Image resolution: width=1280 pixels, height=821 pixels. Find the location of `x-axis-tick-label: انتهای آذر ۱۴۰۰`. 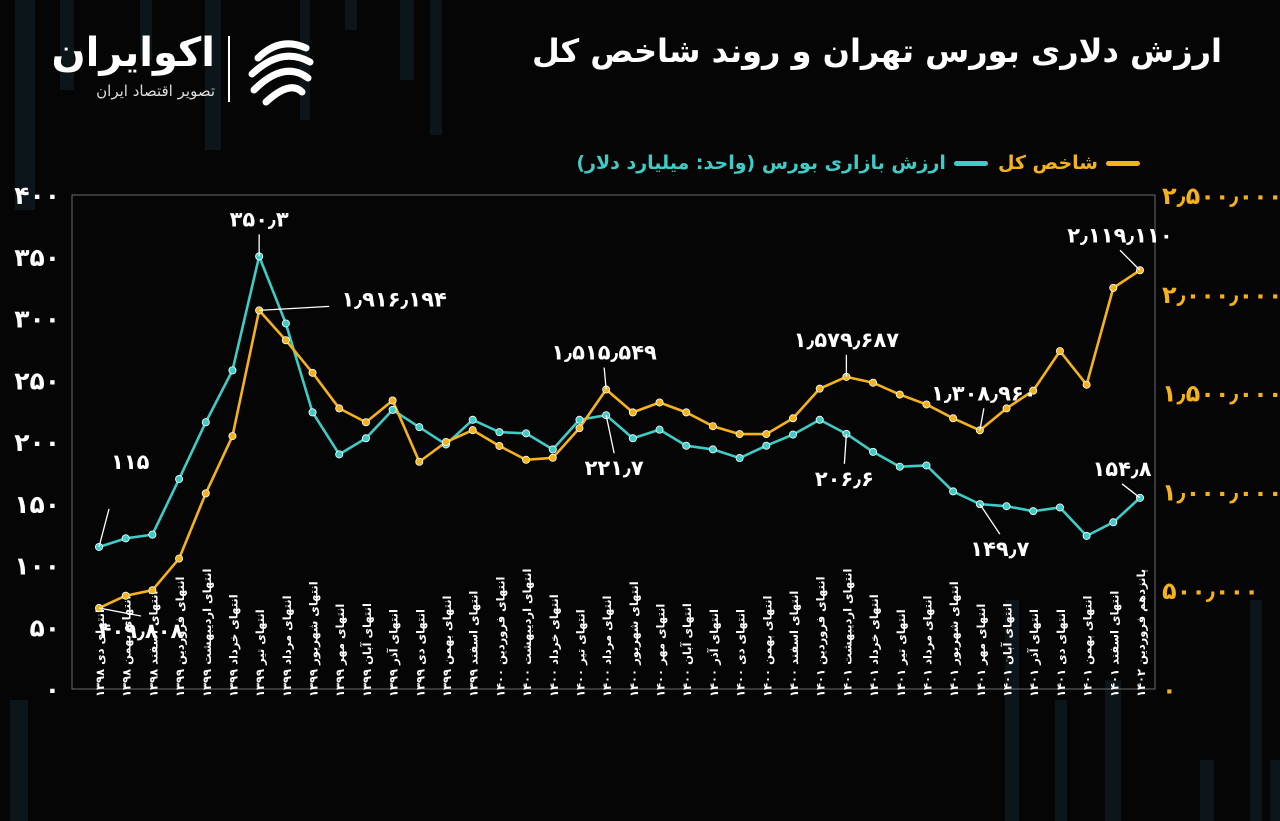

x-axis-tick-label: انتهای آذر ۱۴۰۰ is located at coordinates (714, 653).